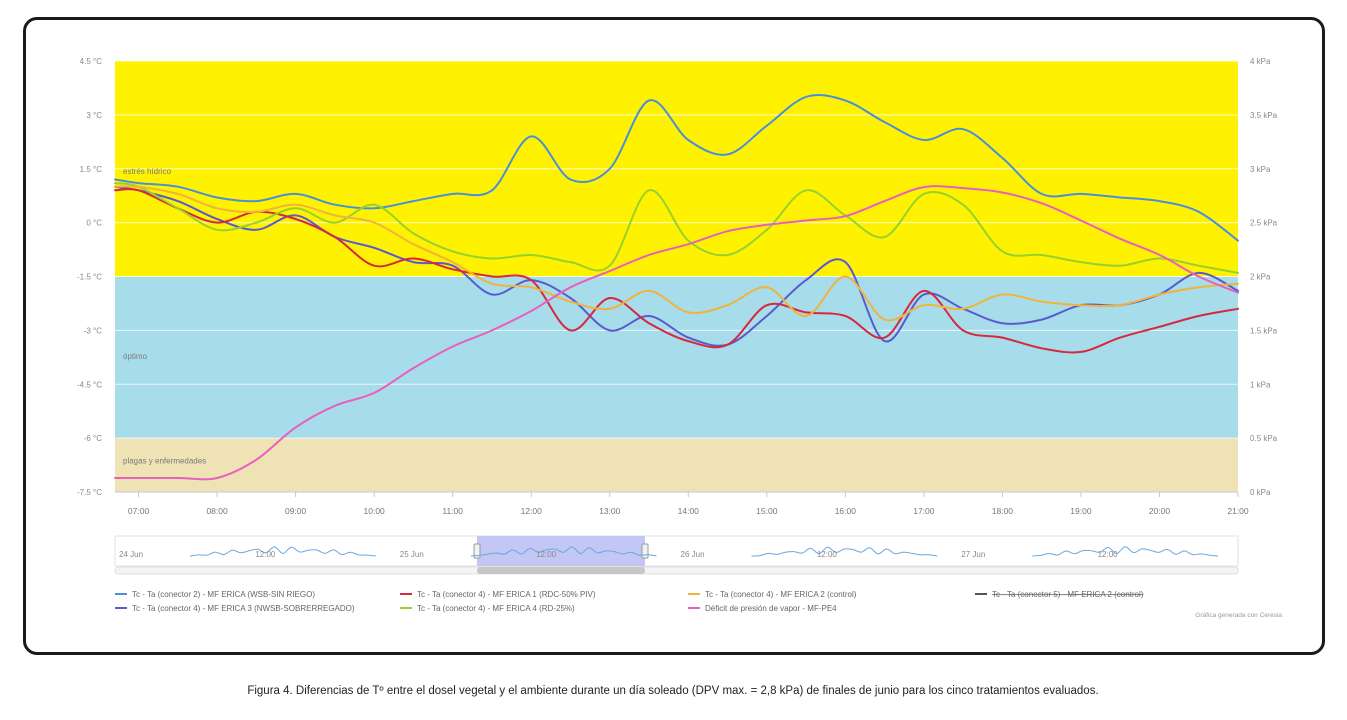 Image resolution: width=1347 pixels, height=720 pixels. I want to click on x-tick-label: 12:00, so click(532, 511).